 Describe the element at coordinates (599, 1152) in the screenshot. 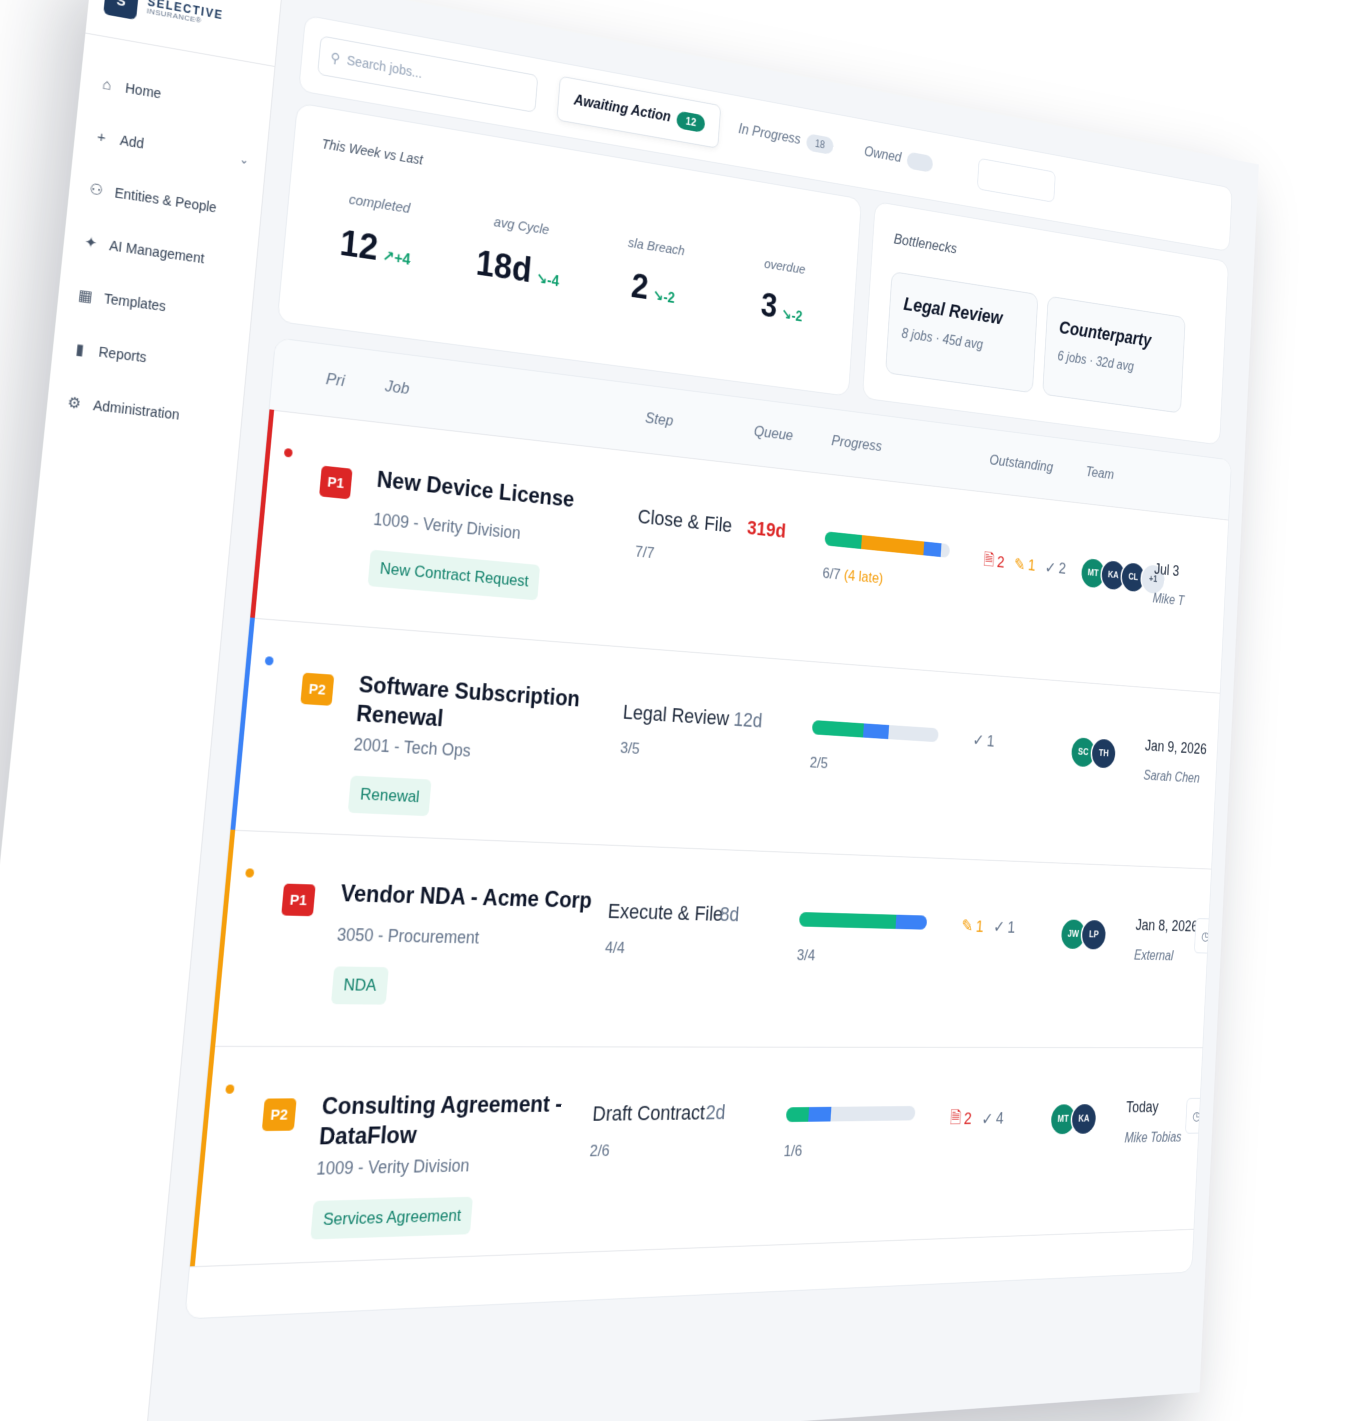

I see `step-fraction: 2/6` at that location.